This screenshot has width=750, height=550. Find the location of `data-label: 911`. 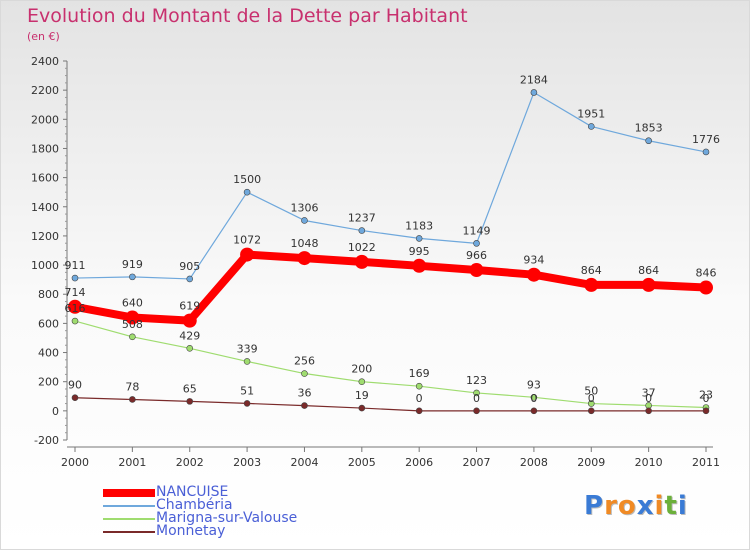

data-label: 911 is located at coordinates (75, 265).